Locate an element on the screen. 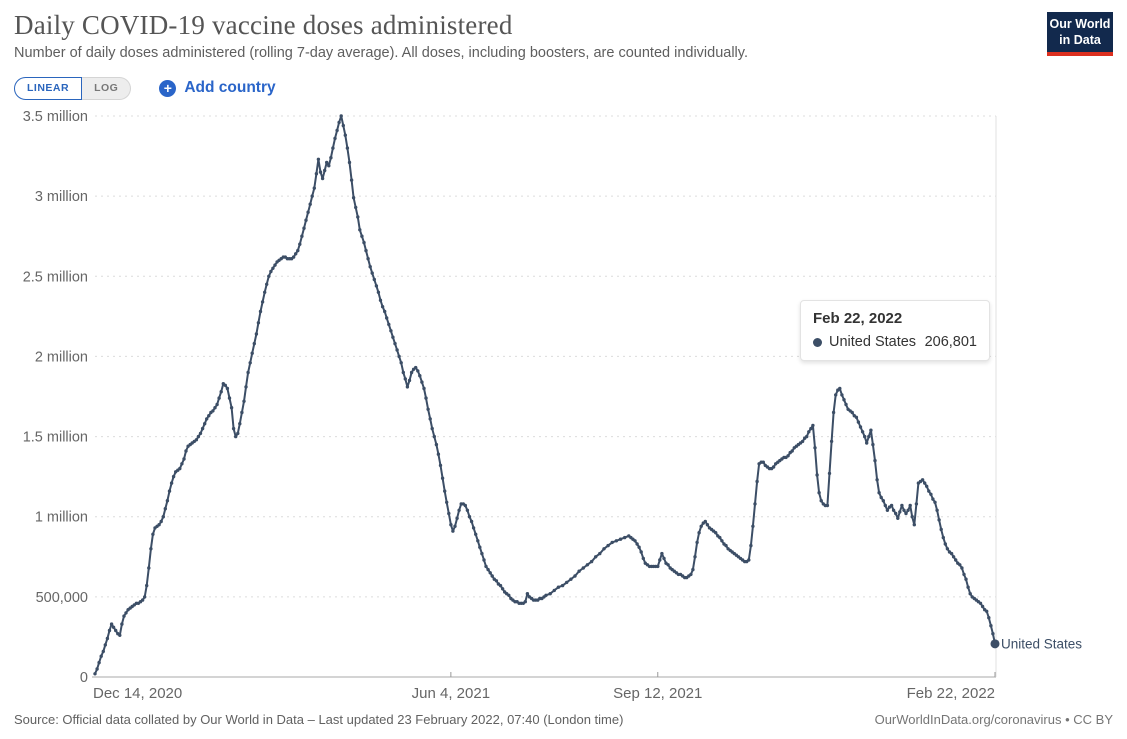 The height and width of the screenshot is (739, 1127). x-axis-label: Sep 12, 2021 is located at coordinates (657, 693).